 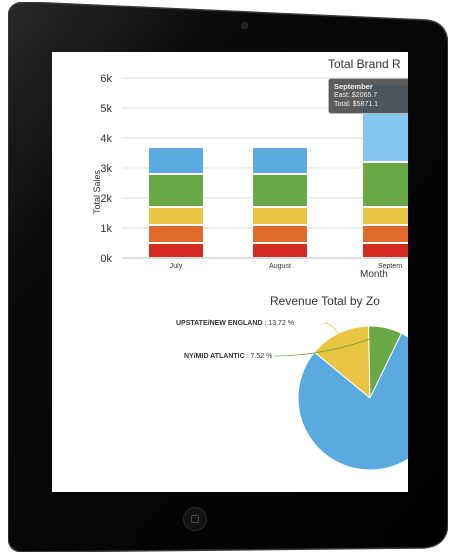 What do you see at coordinates (106, 79) in the screenshot?
I see `y-tick-label: 6k` at bounding box center [106, 79].